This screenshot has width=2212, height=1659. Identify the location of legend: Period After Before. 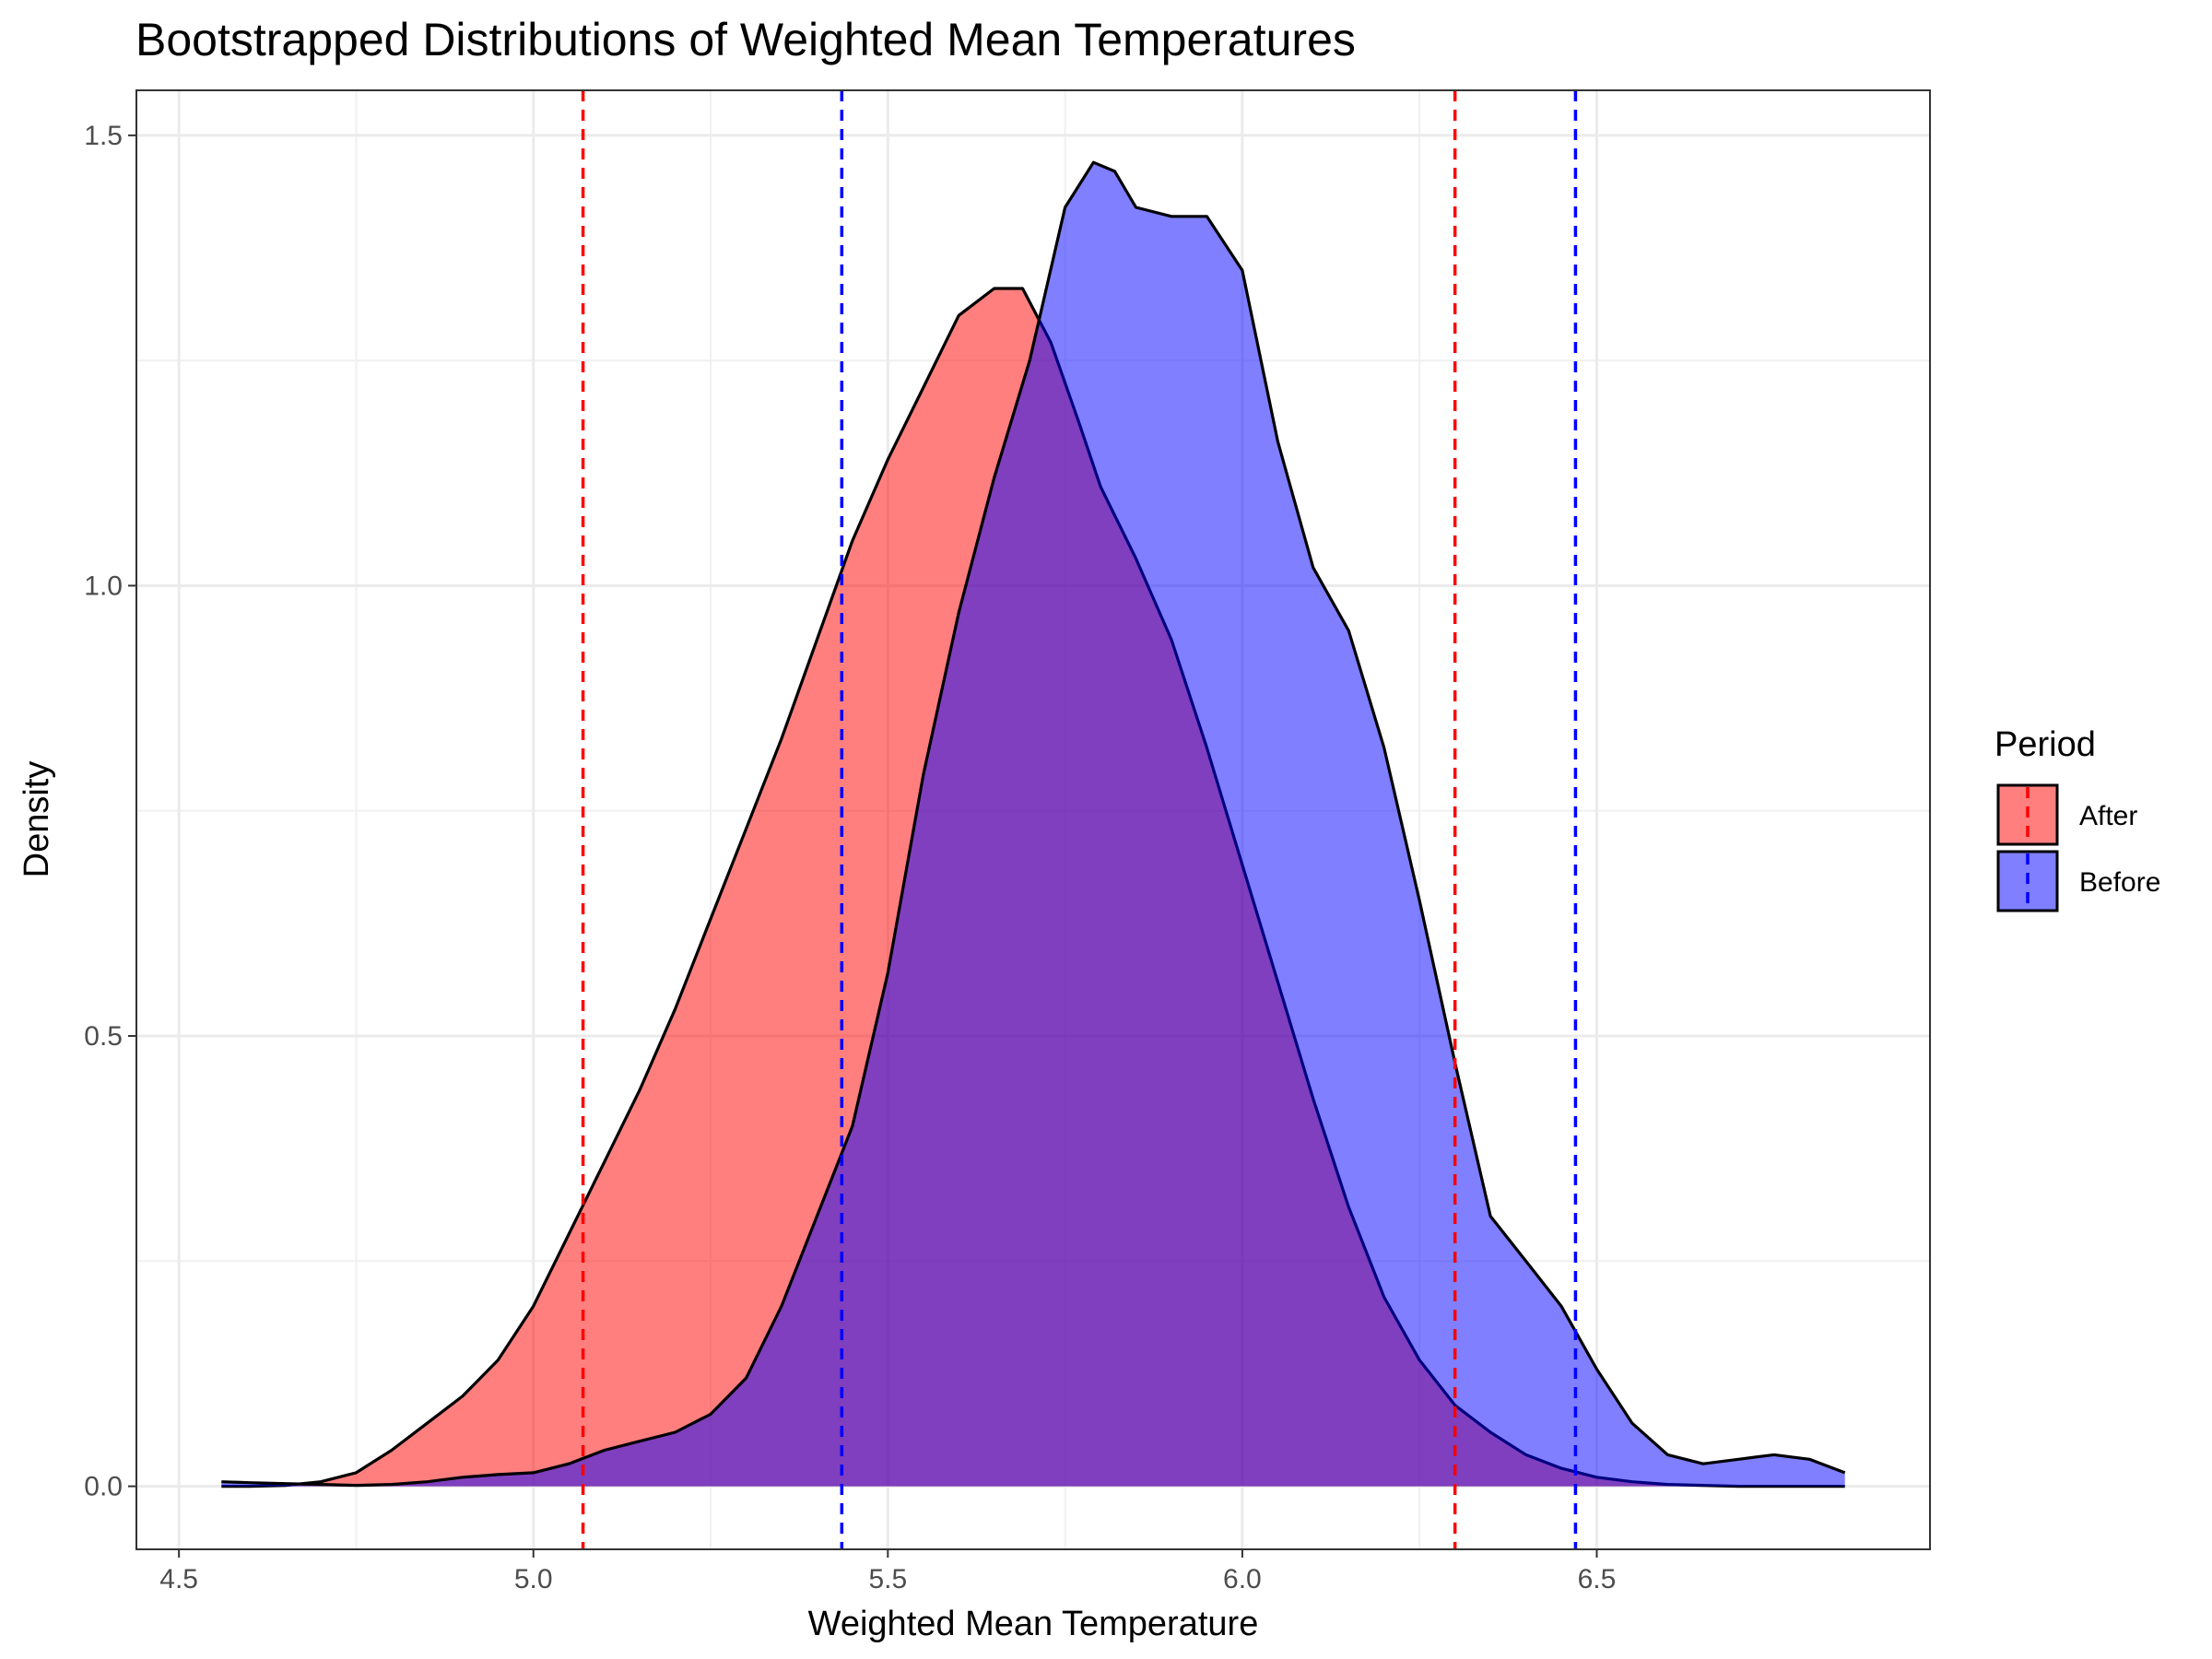
(2077, 818).